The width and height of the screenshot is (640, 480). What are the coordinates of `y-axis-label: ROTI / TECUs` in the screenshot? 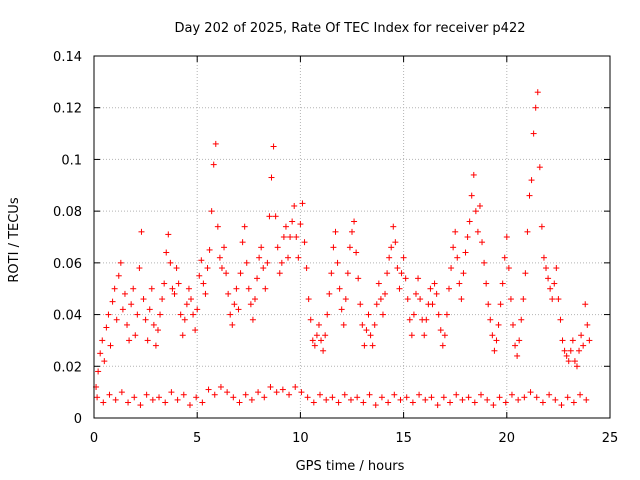 It's located at (14, 239).